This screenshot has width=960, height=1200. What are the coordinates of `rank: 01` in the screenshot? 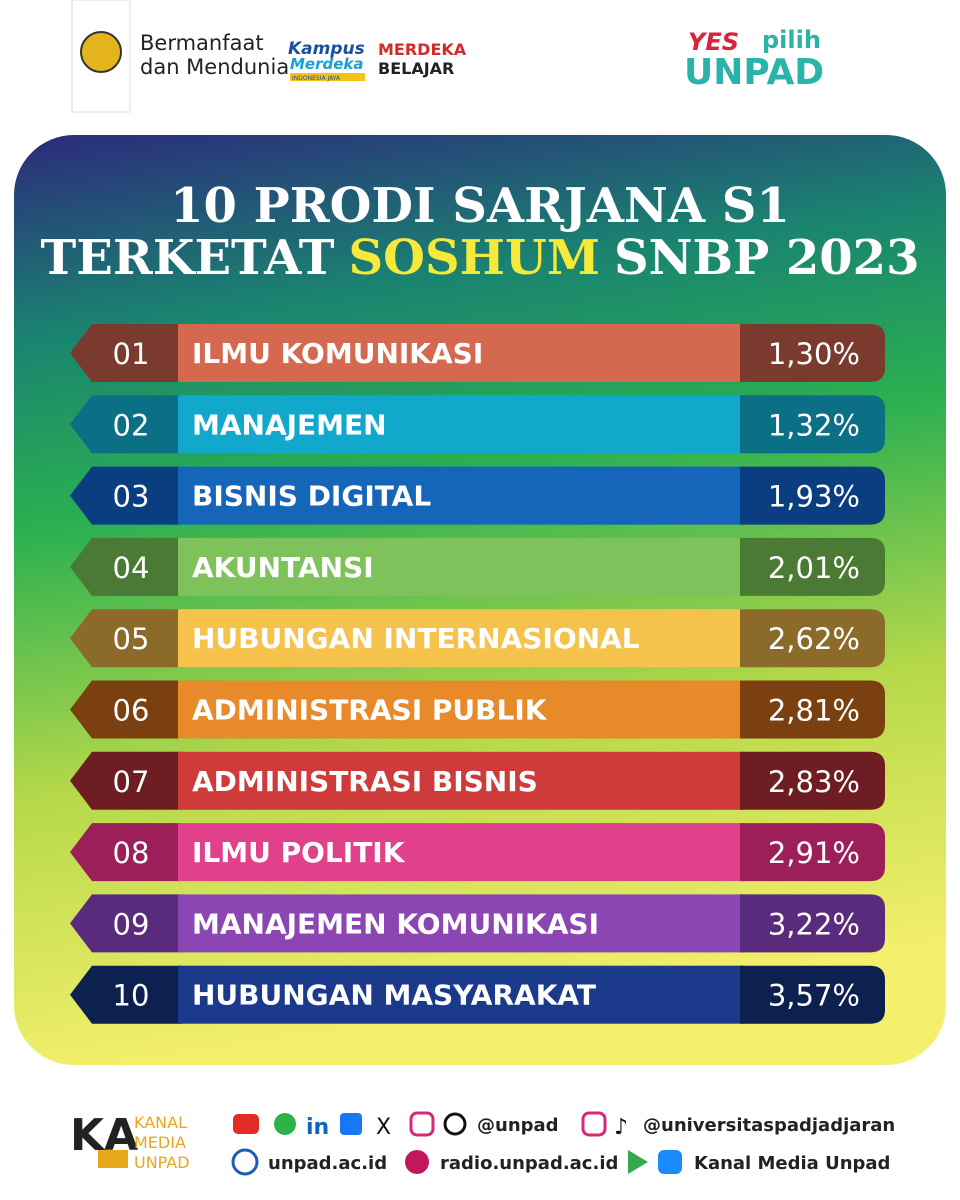 It's located at (131, 354).